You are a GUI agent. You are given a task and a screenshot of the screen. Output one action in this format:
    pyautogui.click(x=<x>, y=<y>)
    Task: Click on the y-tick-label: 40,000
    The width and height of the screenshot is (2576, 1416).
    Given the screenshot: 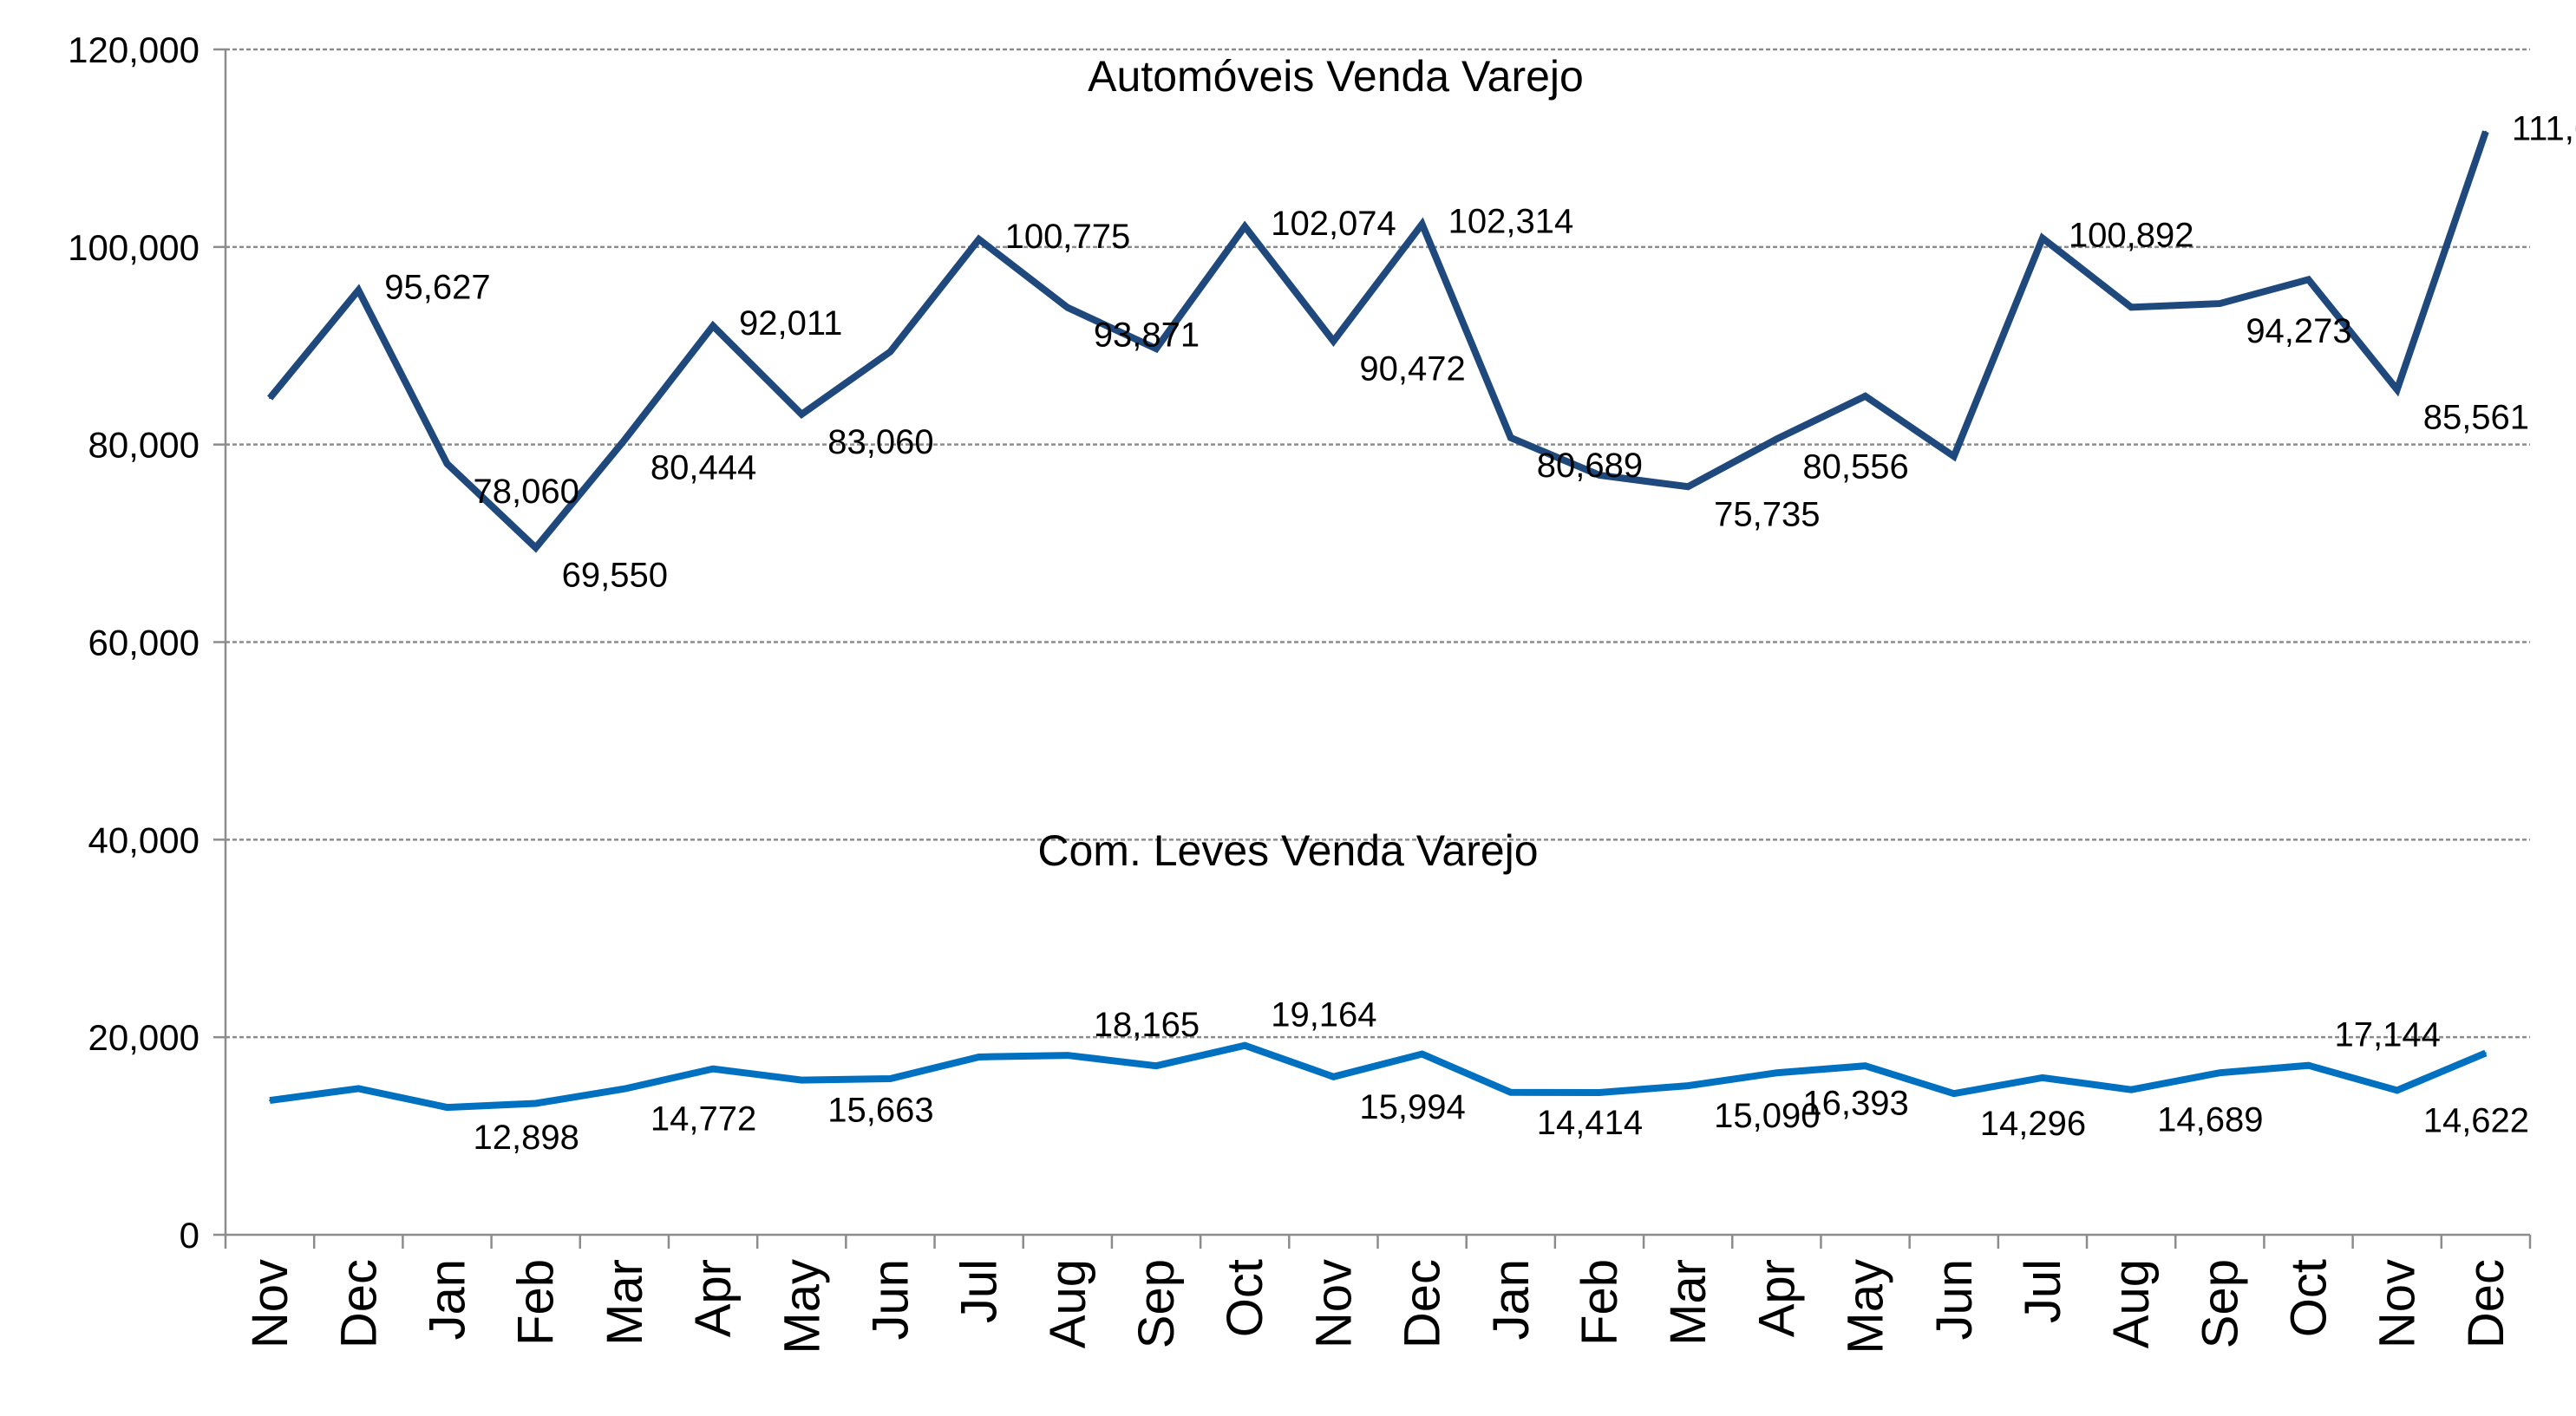 What is the action you would take?
    pyautogui.click(x=143, y=840)
    